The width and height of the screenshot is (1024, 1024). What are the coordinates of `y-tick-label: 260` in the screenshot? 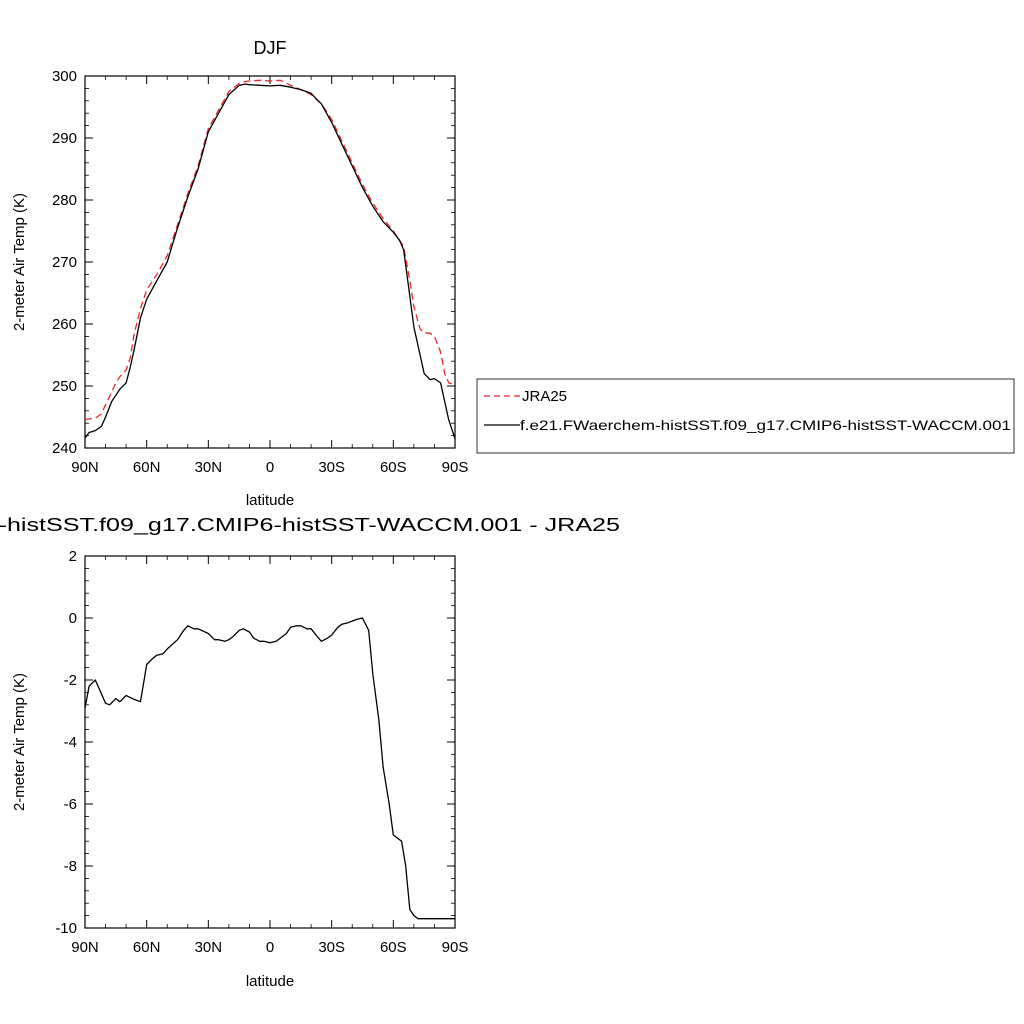 It's located at (64, 324).